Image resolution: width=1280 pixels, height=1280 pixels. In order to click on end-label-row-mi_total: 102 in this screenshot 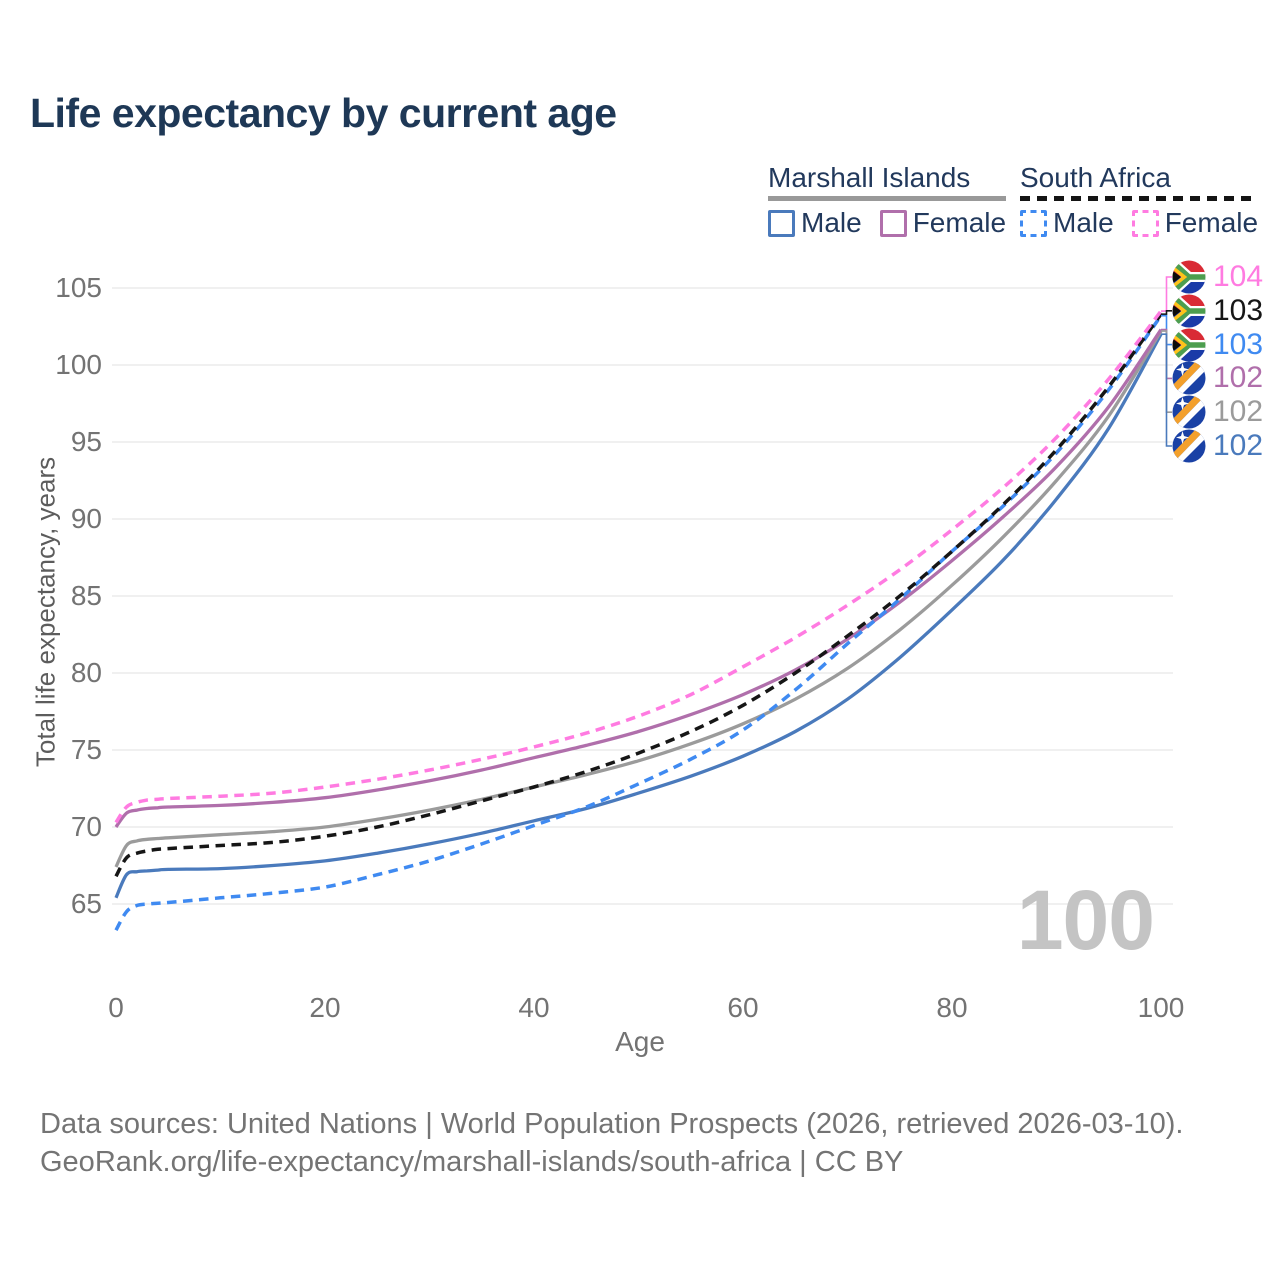, I will do `click(1217, 412)`.